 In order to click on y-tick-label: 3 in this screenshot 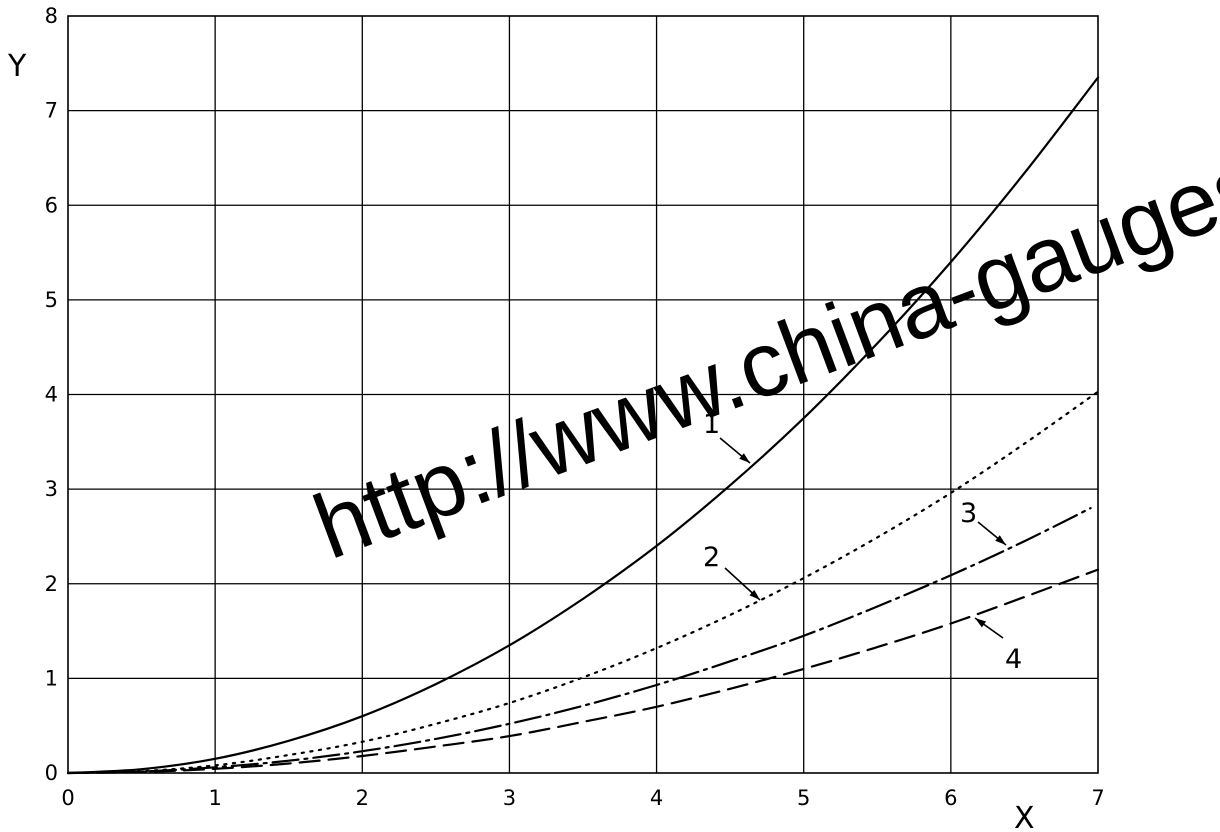, I will do `click(51, 489)`.